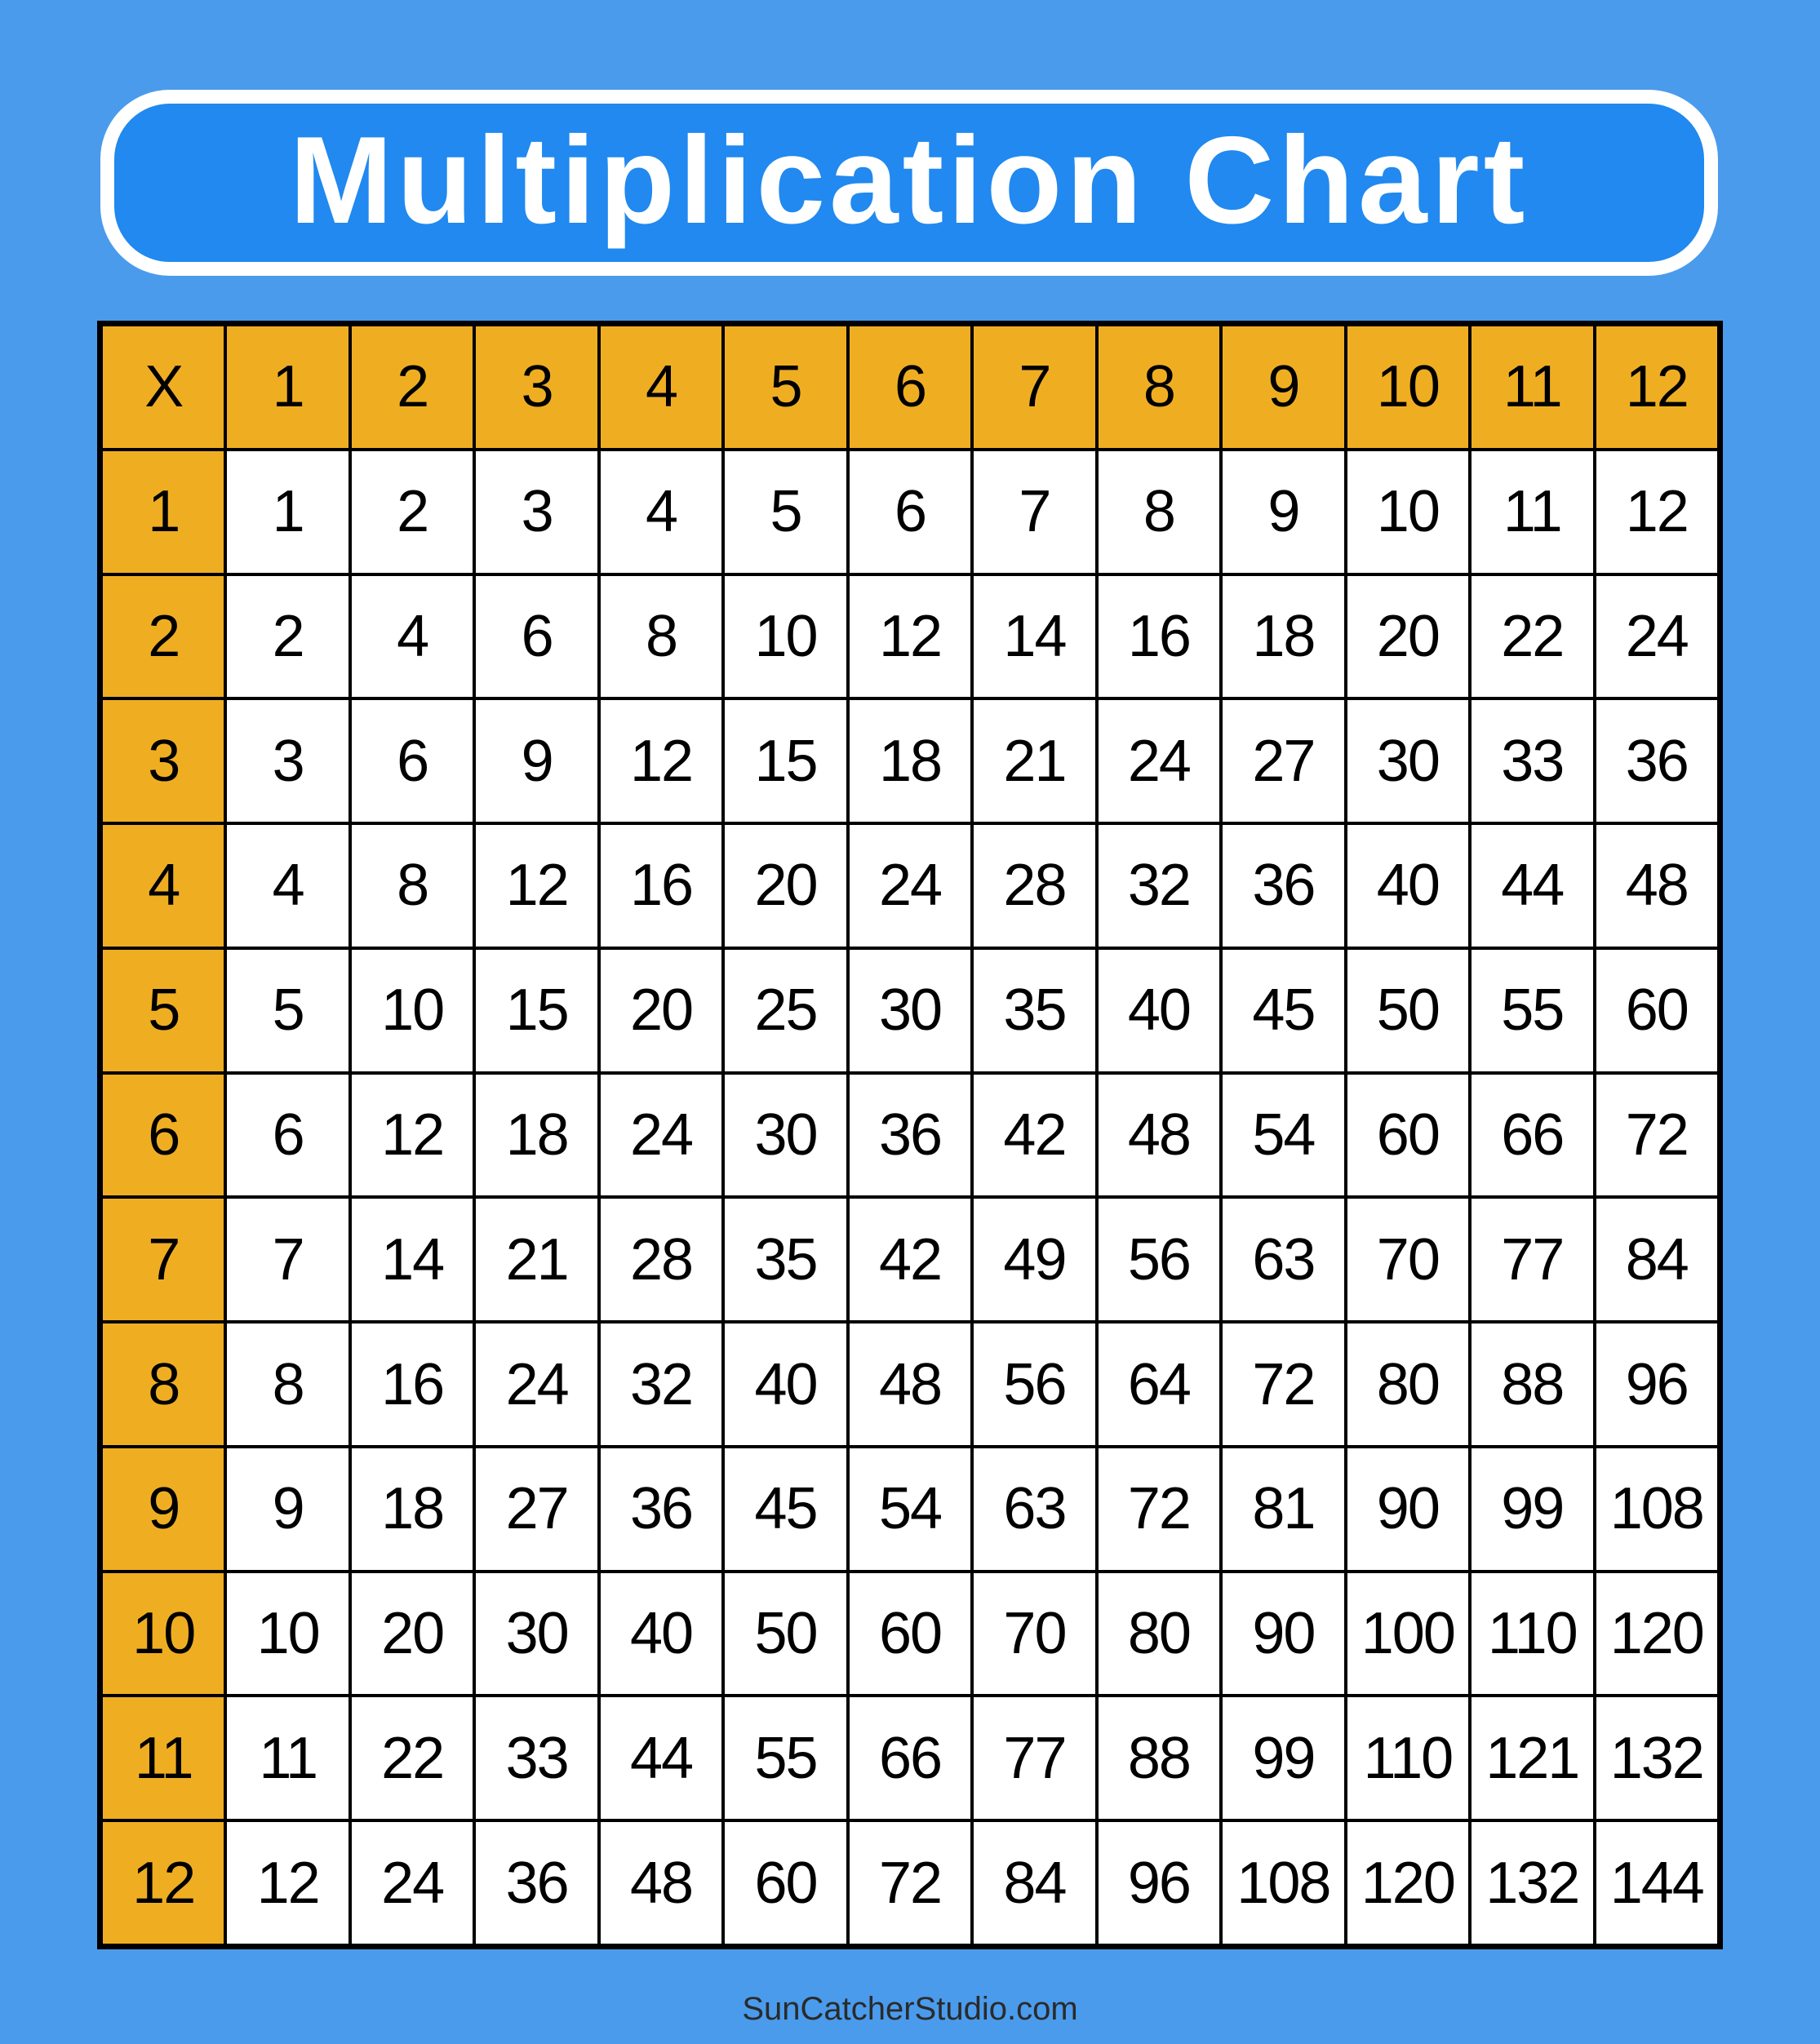 Image resolution: width=1820 pixels, height=2044 pixels. What do you see at coordinates (164, 512) in the screenshot?
I see `row-header: 1` at bounding box center [164, 512].